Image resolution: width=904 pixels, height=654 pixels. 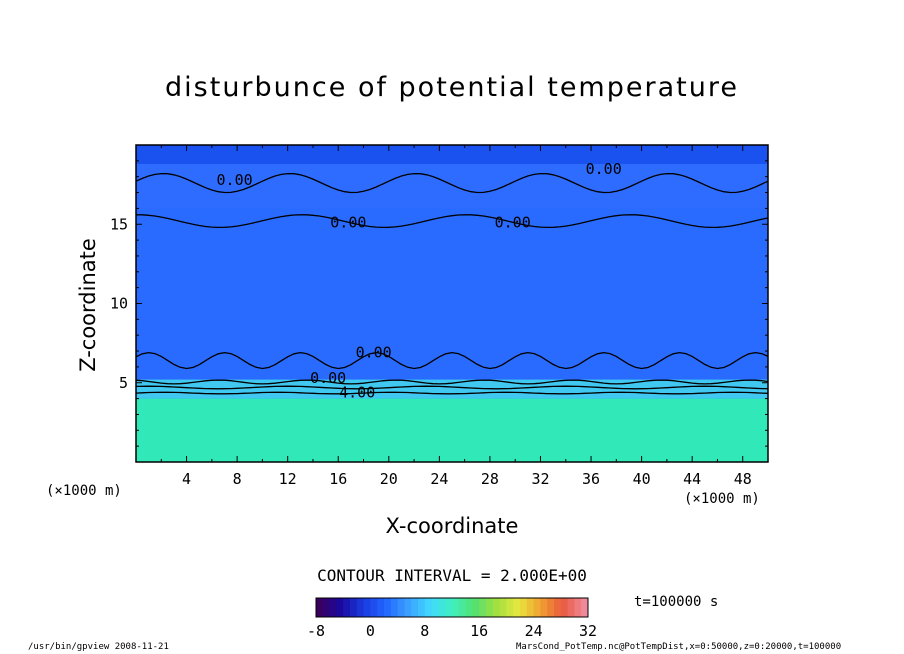 I want to click on colorbar-frame, so click(x=452, y=607).